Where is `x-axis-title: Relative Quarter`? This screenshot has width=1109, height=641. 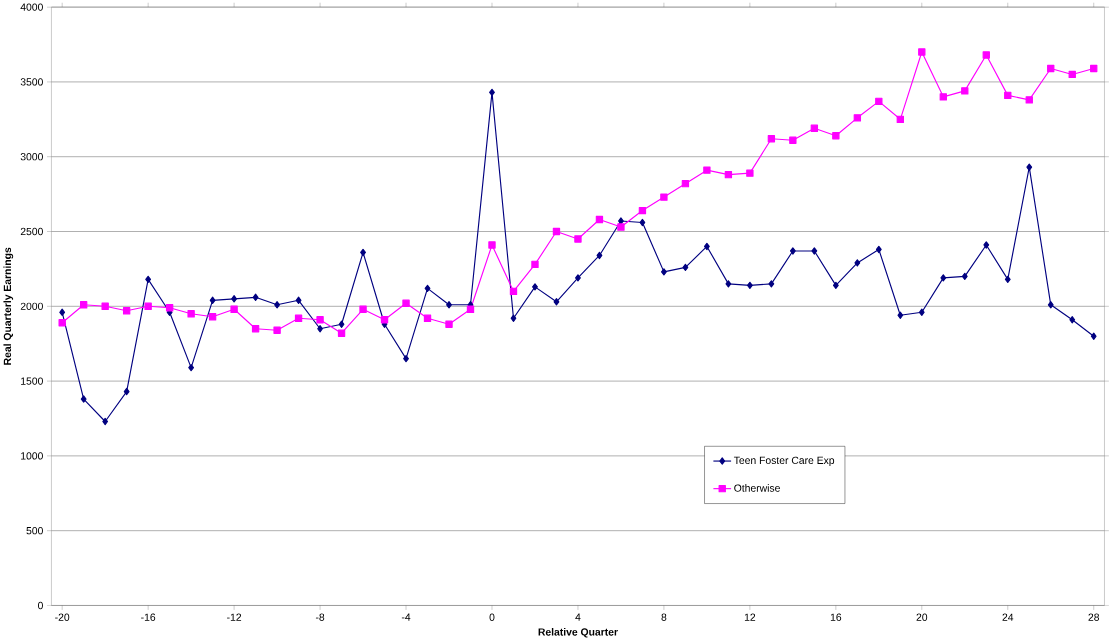
x-axis-title: Relative Quarter is located at coordinates (578, 633).